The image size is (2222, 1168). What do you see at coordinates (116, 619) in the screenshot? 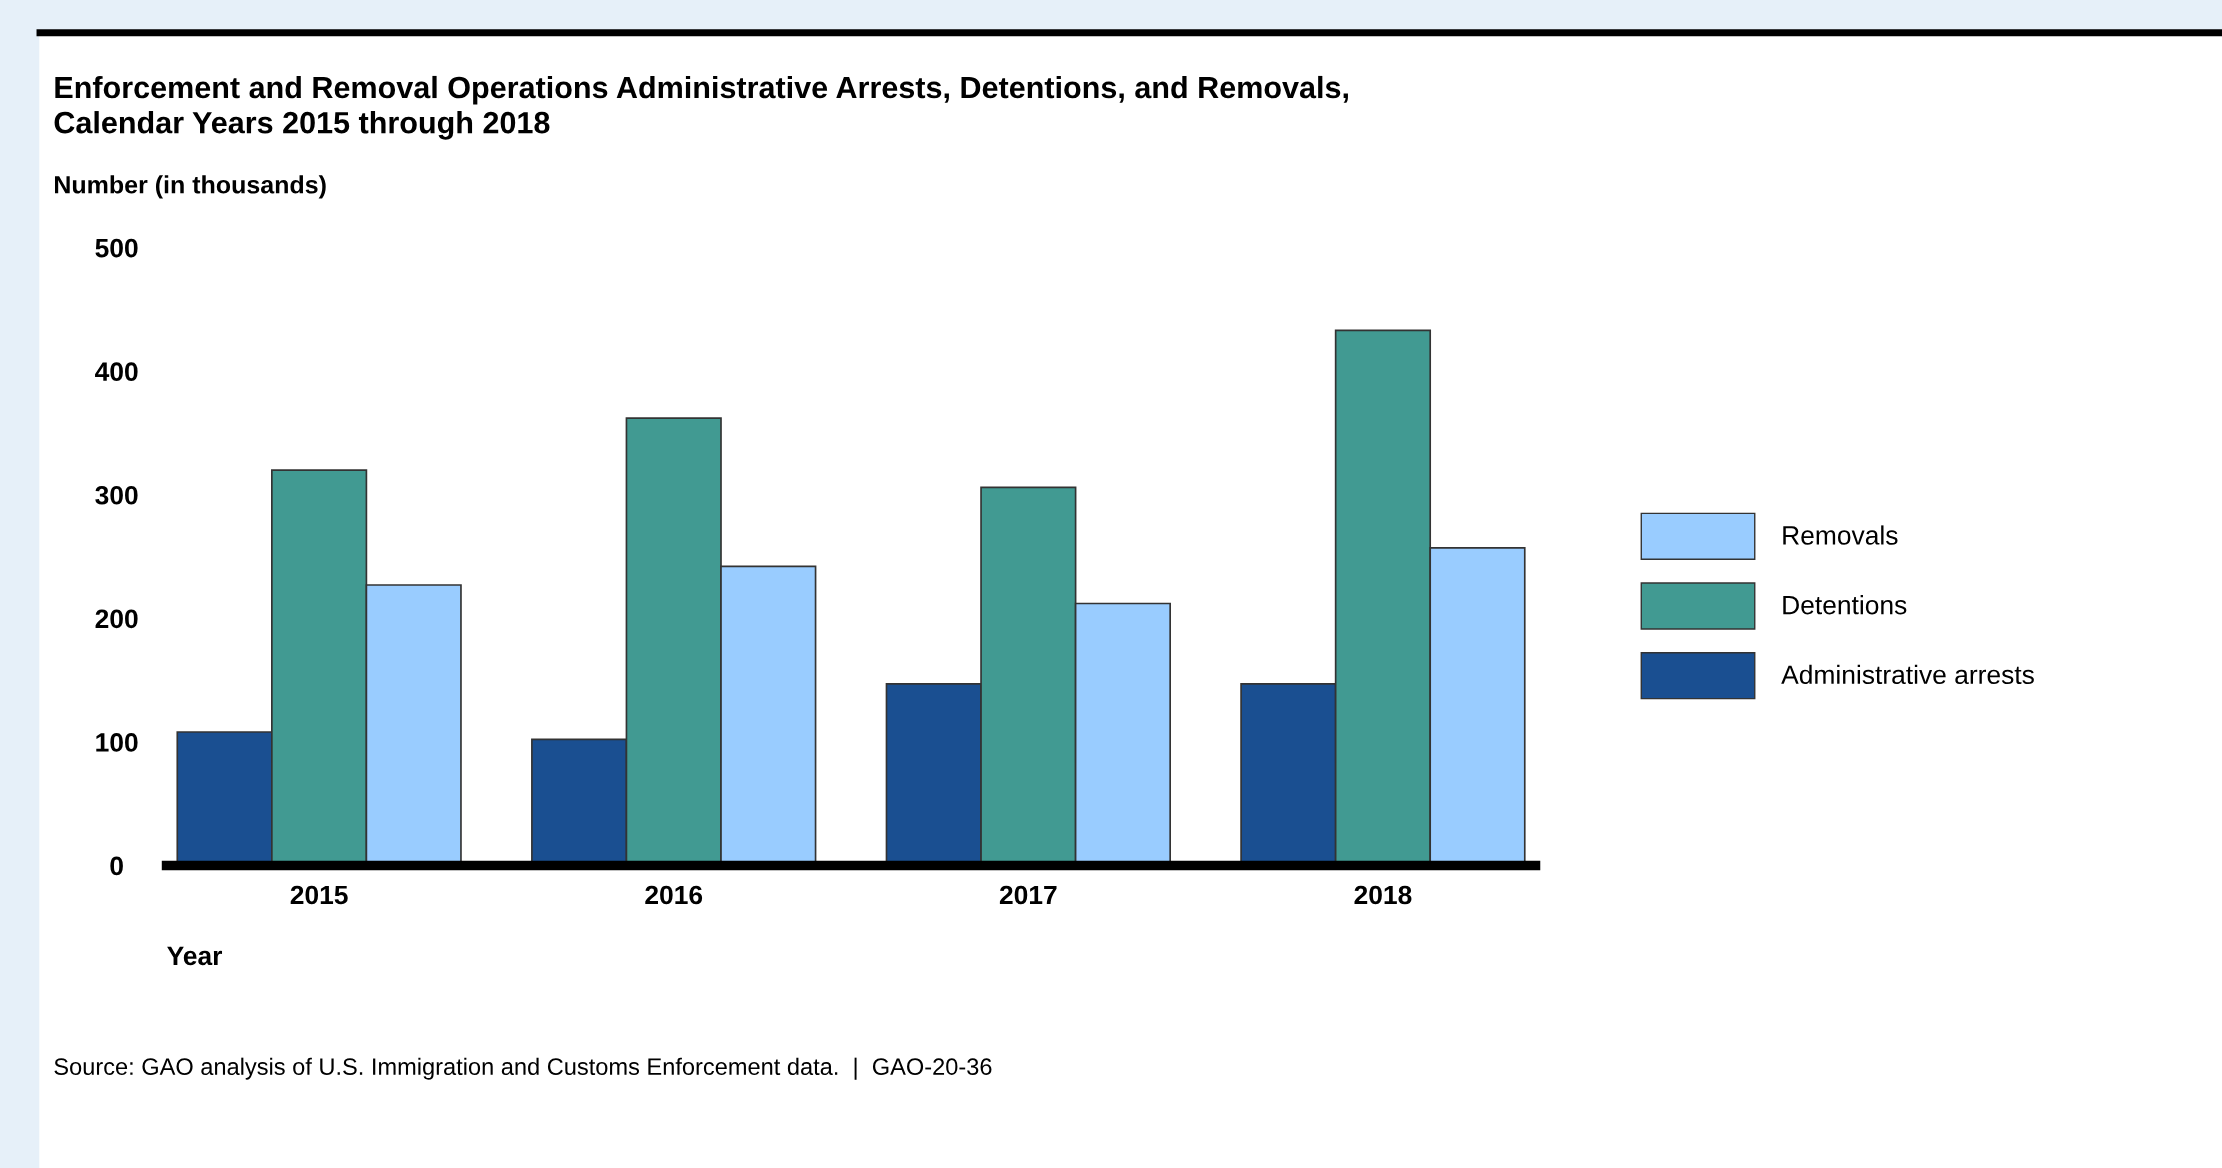
I see `y-tick-label: 200` at bounding box center [116, 619].